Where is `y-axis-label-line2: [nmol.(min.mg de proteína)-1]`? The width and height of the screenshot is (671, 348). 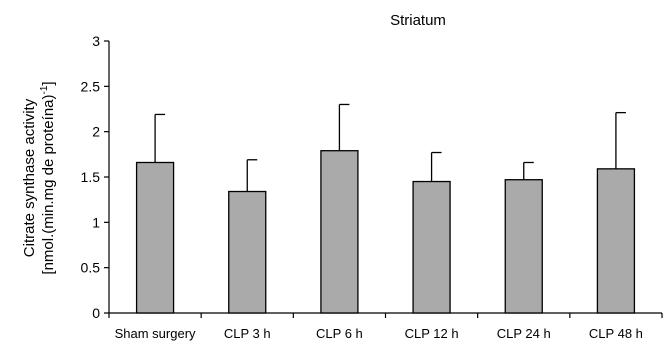 y-axis-label-line2: [nmol.(min.mg de proteína)-1] is located at coordinates (48, 177).